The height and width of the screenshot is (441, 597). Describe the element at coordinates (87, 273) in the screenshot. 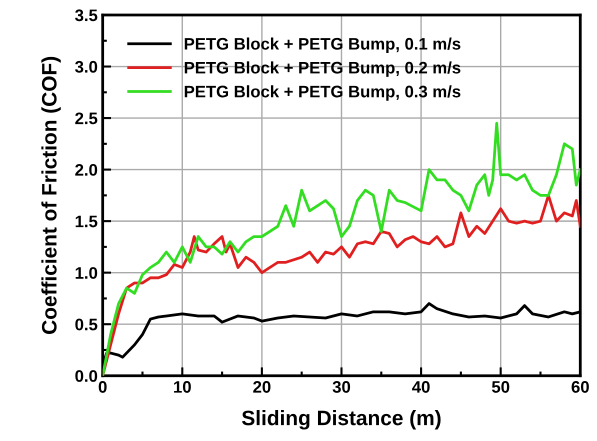

I see `y-tick-label: 1.0` at that location.